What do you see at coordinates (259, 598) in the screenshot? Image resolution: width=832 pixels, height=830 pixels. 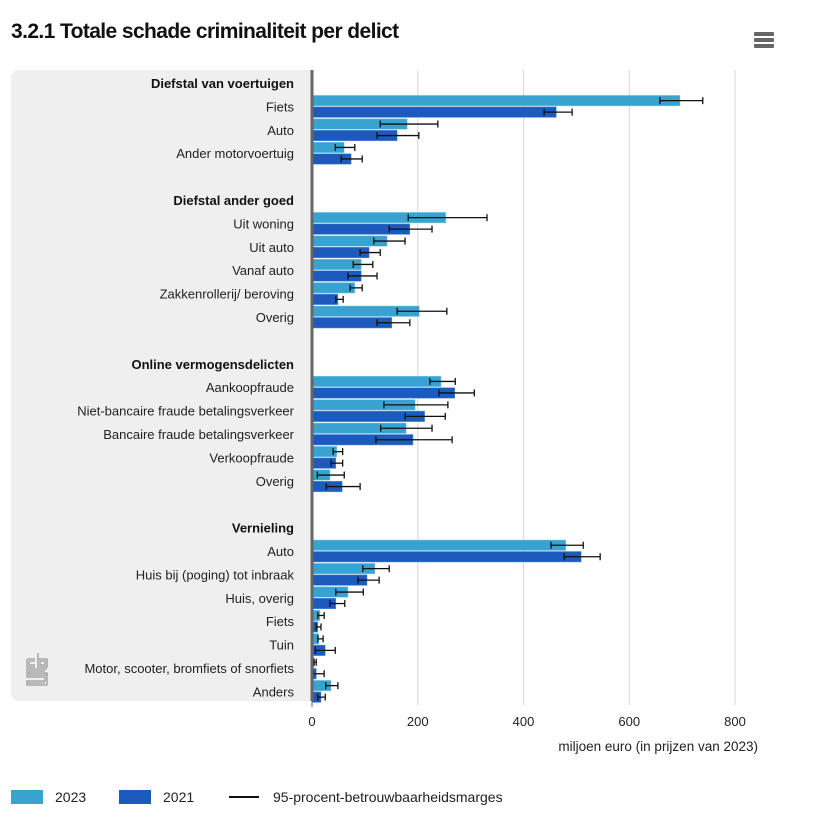 I see `category-label: Huis, overig` at bounding box center [259, 598].